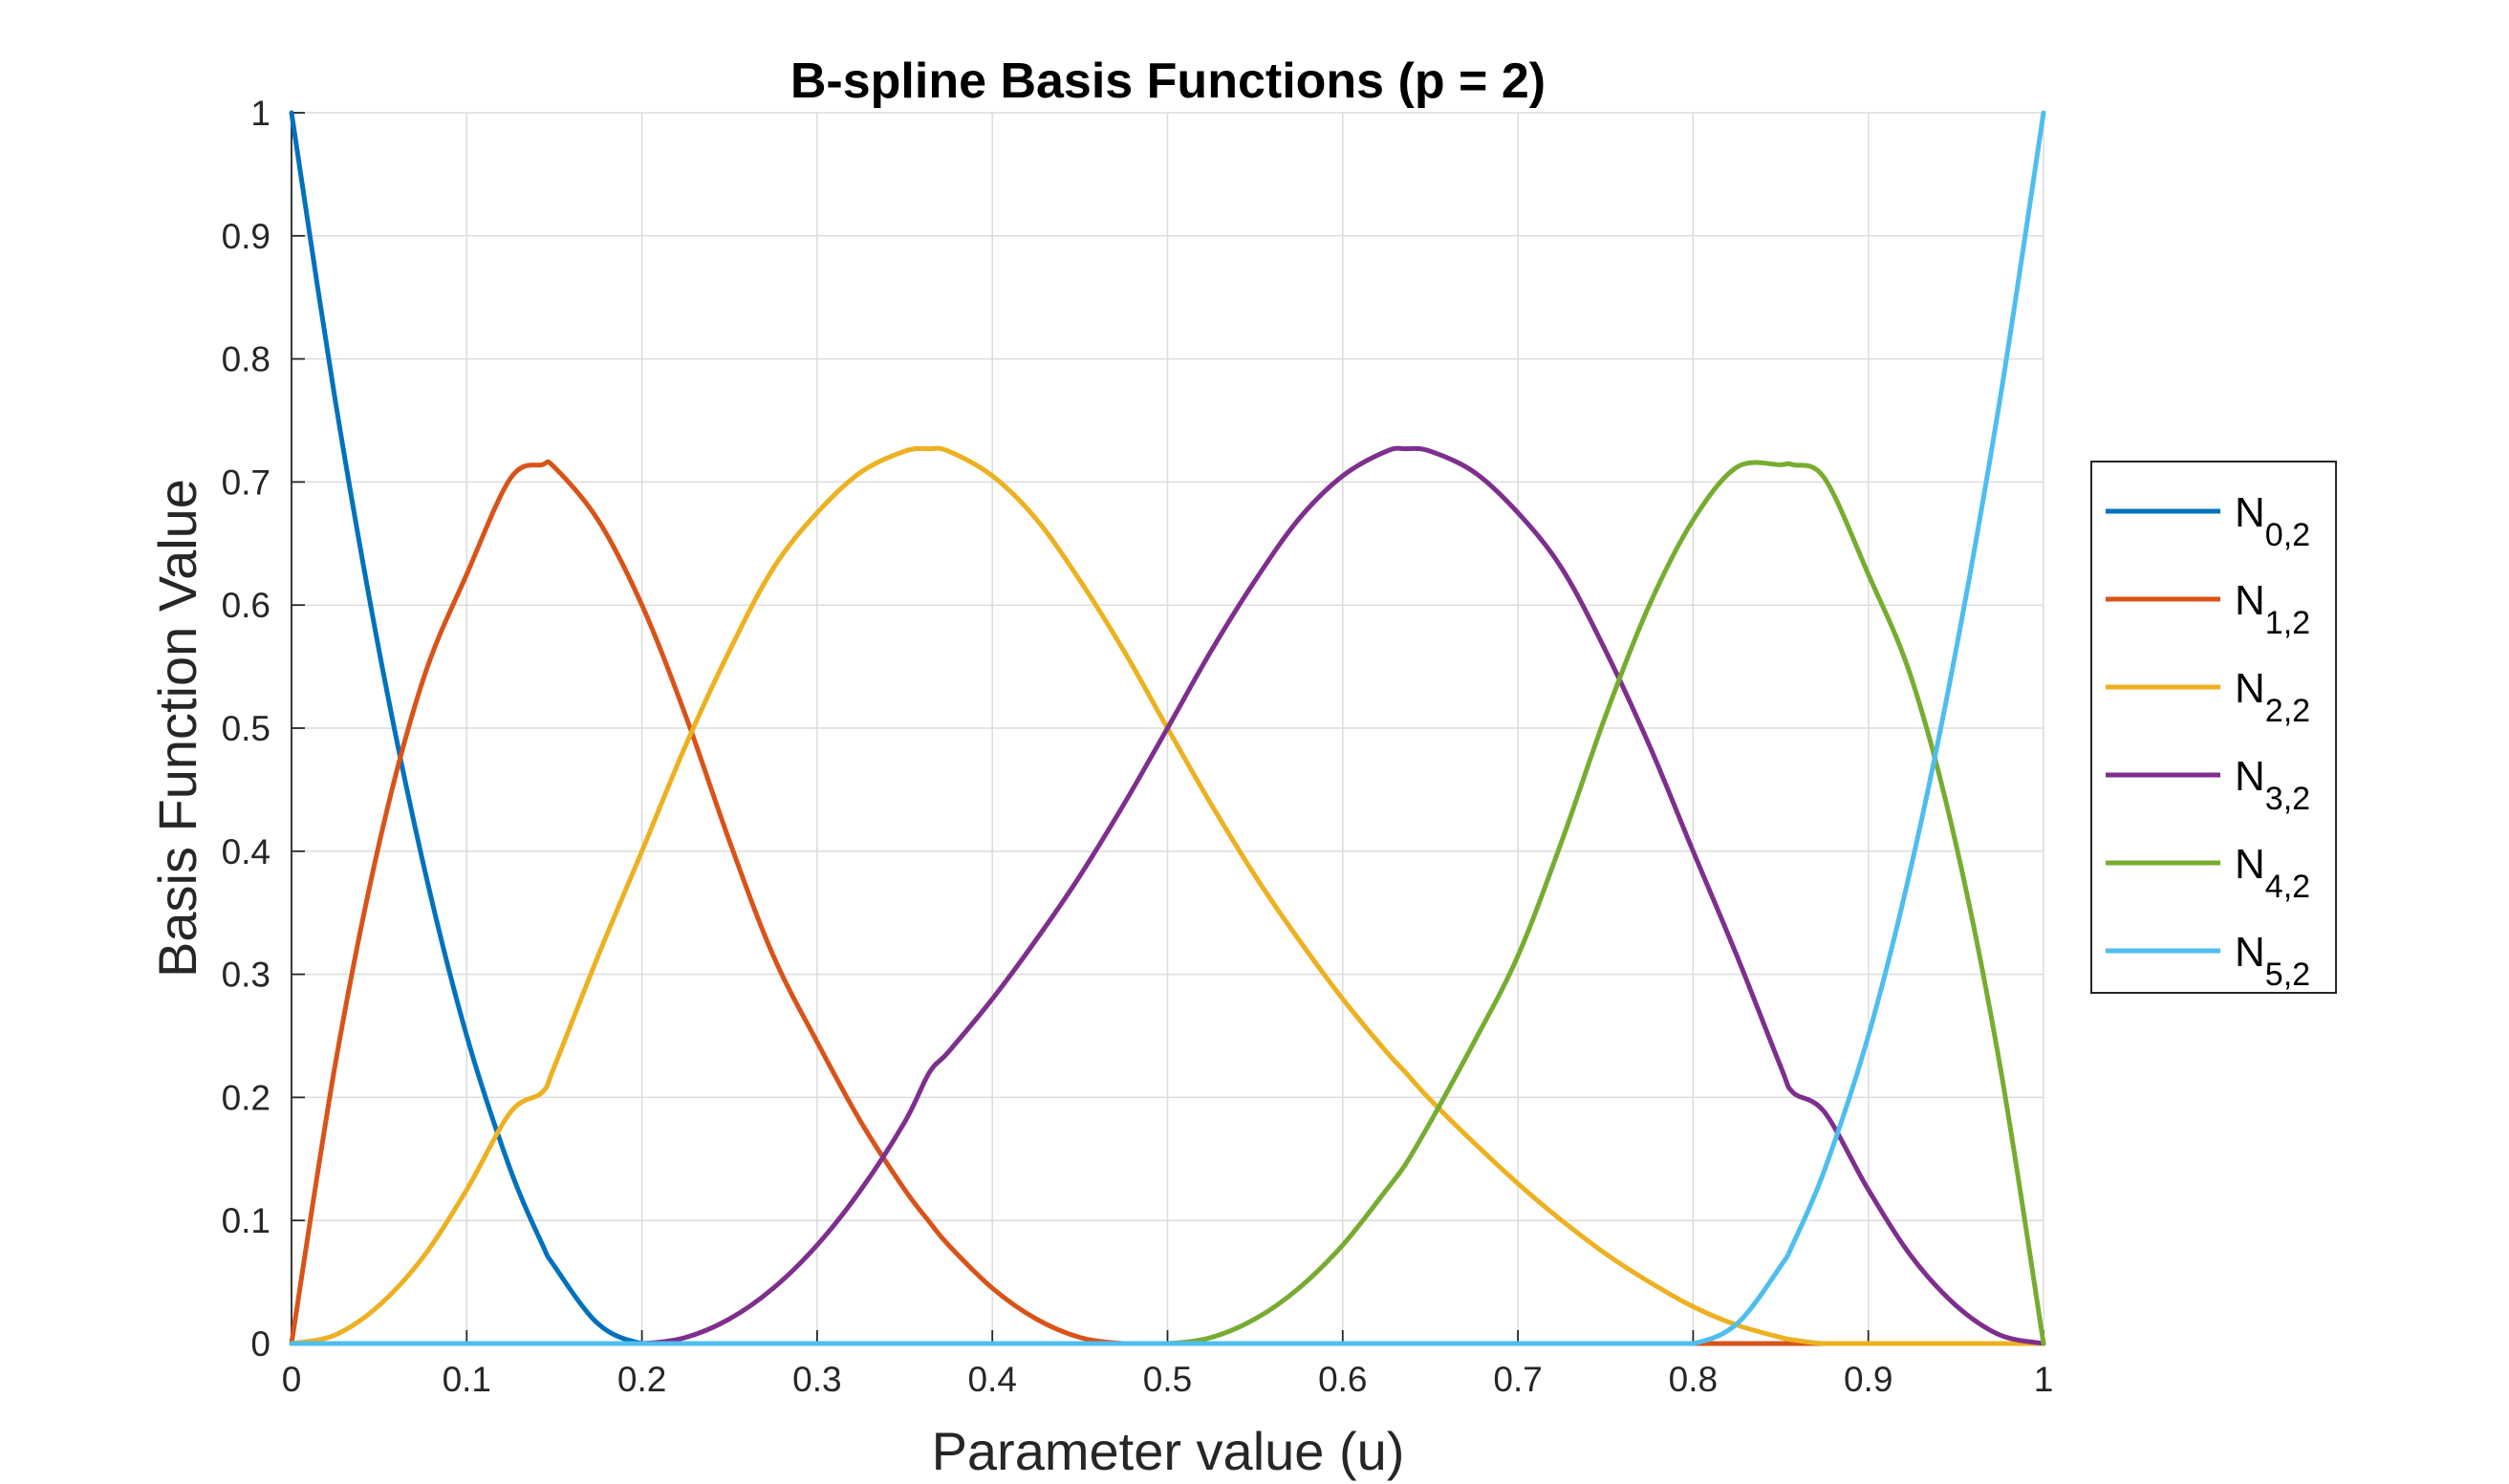 This screenshot has width=2509, height=1484. I want to click on legend: N0,2N1,2N2,2N3,2N4,2N5,2, so click(2213, 728).